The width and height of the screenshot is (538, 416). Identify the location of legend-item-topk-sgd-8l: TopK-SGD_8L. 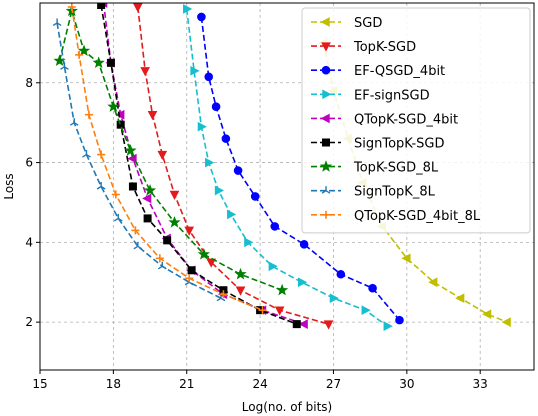
(375, 168).